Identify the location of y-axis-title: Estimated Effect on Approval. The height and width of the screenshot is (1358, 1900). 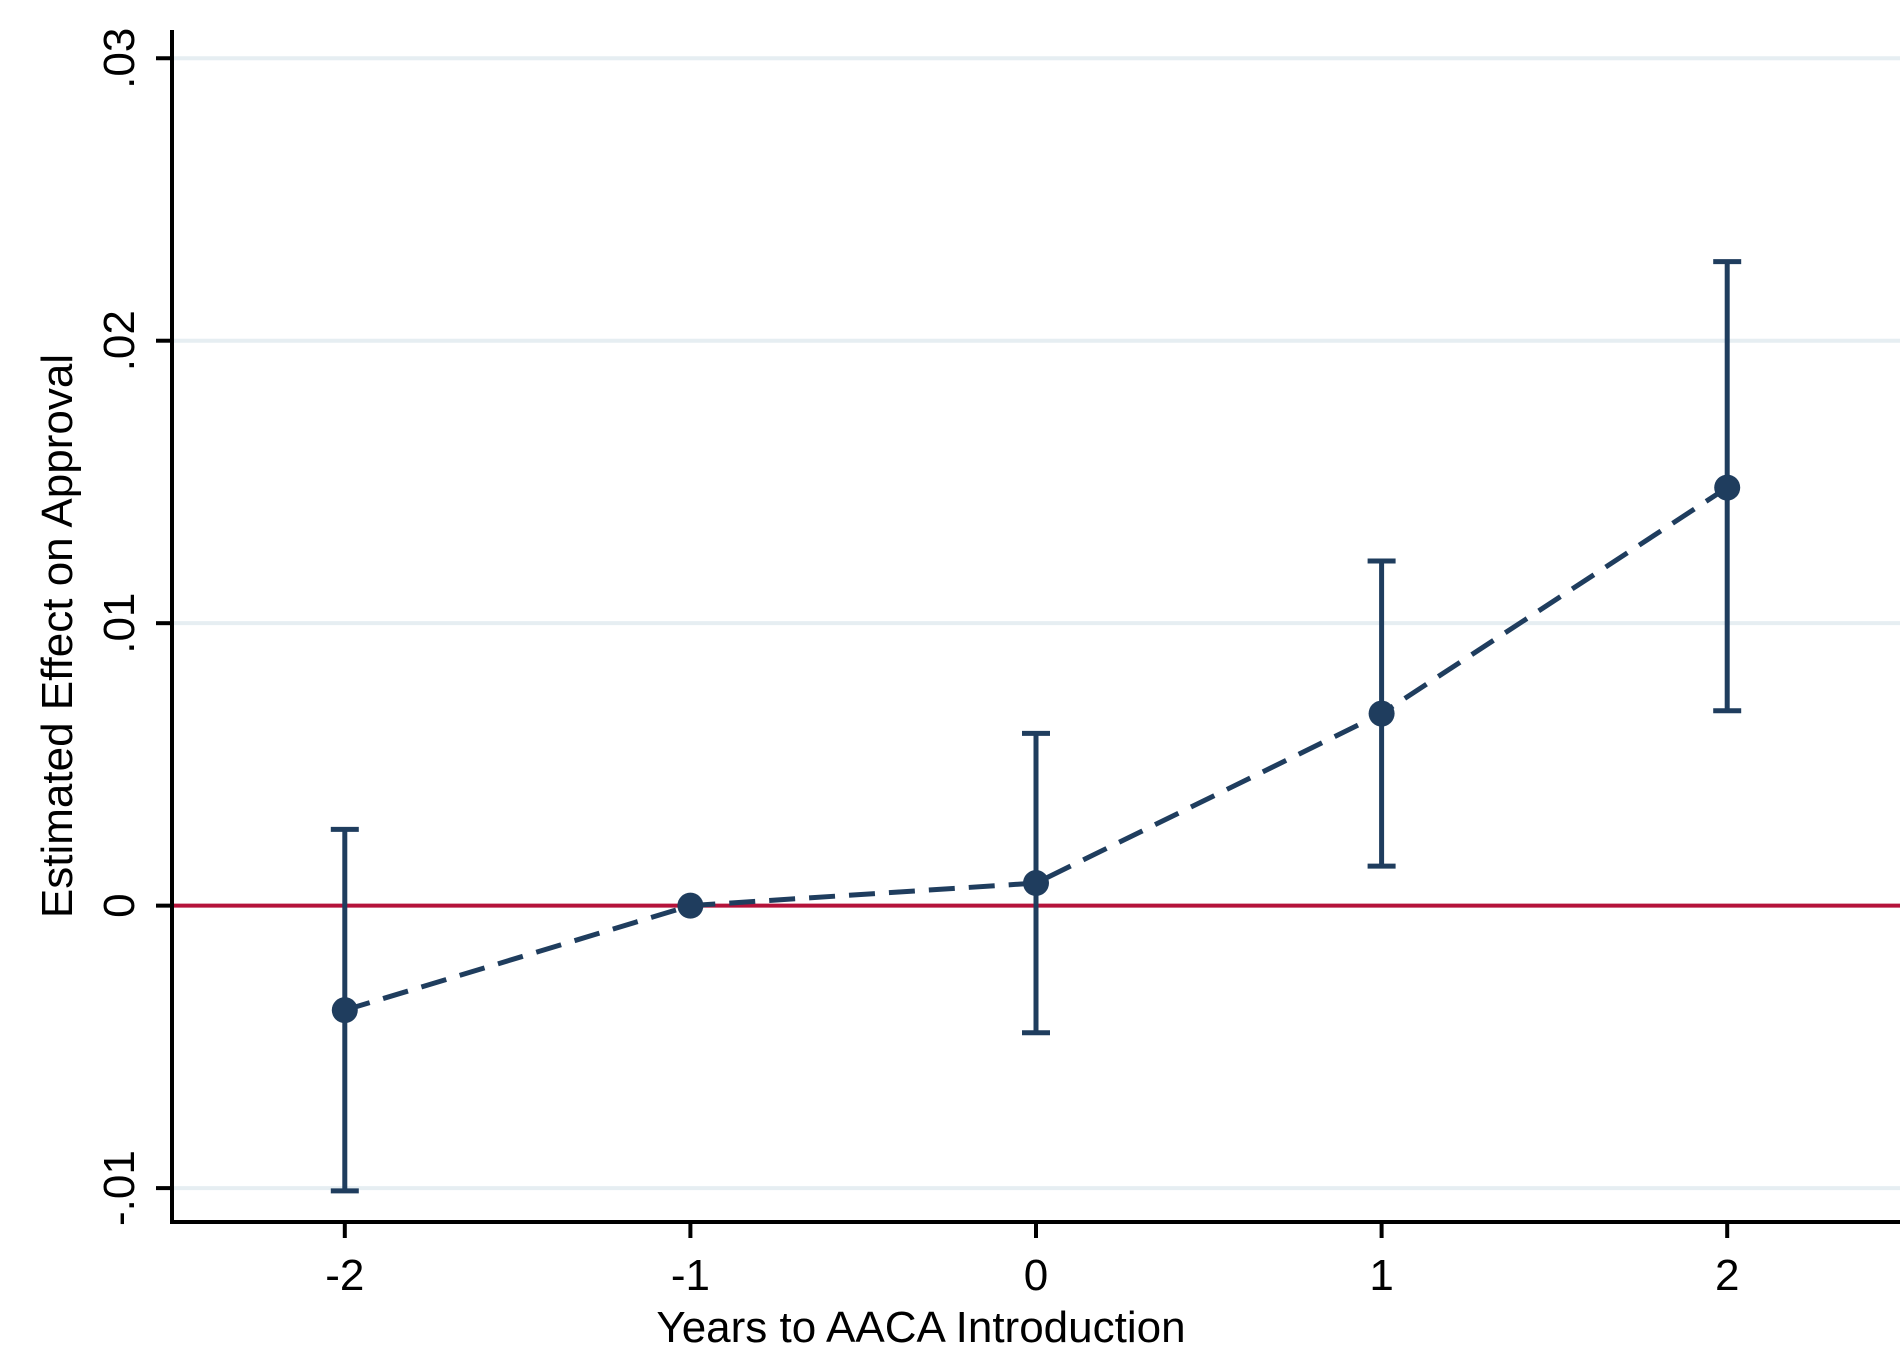
(57, 636).